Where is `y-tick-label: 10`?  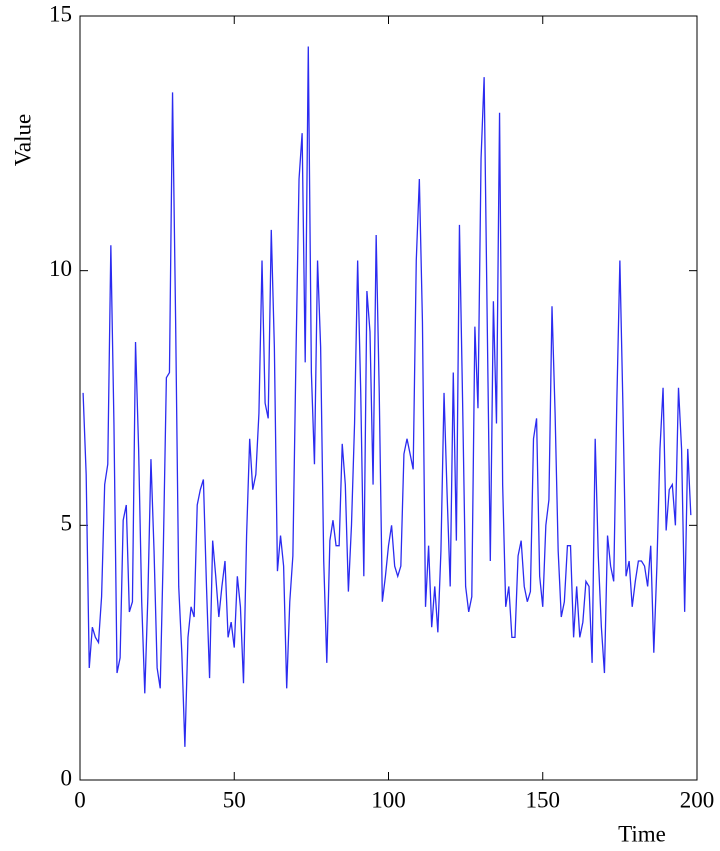 y-tick-label: 10 is located at coordinates (60, 268).